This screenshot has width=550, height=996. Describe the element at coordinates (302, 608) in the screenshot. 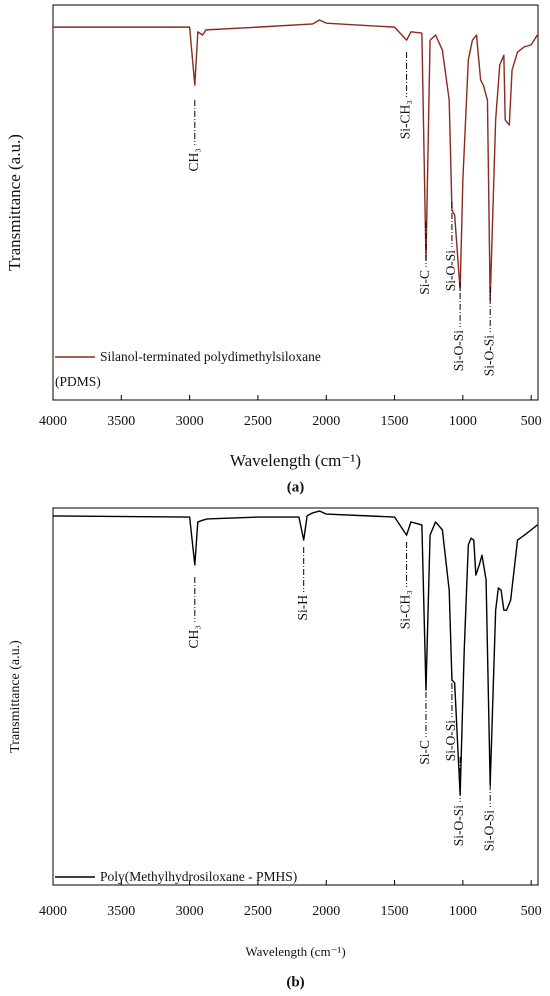

I see `annotation-label: Si-H` at that location.